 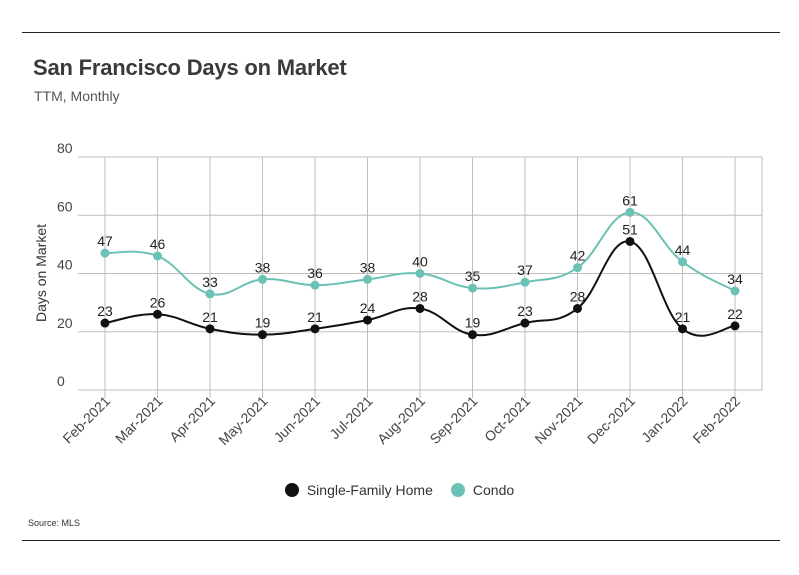 What do you see at coordinates (315, 273) in the screenshot?
I see `data-label-condo: 36` at bounding box center [315, 273].